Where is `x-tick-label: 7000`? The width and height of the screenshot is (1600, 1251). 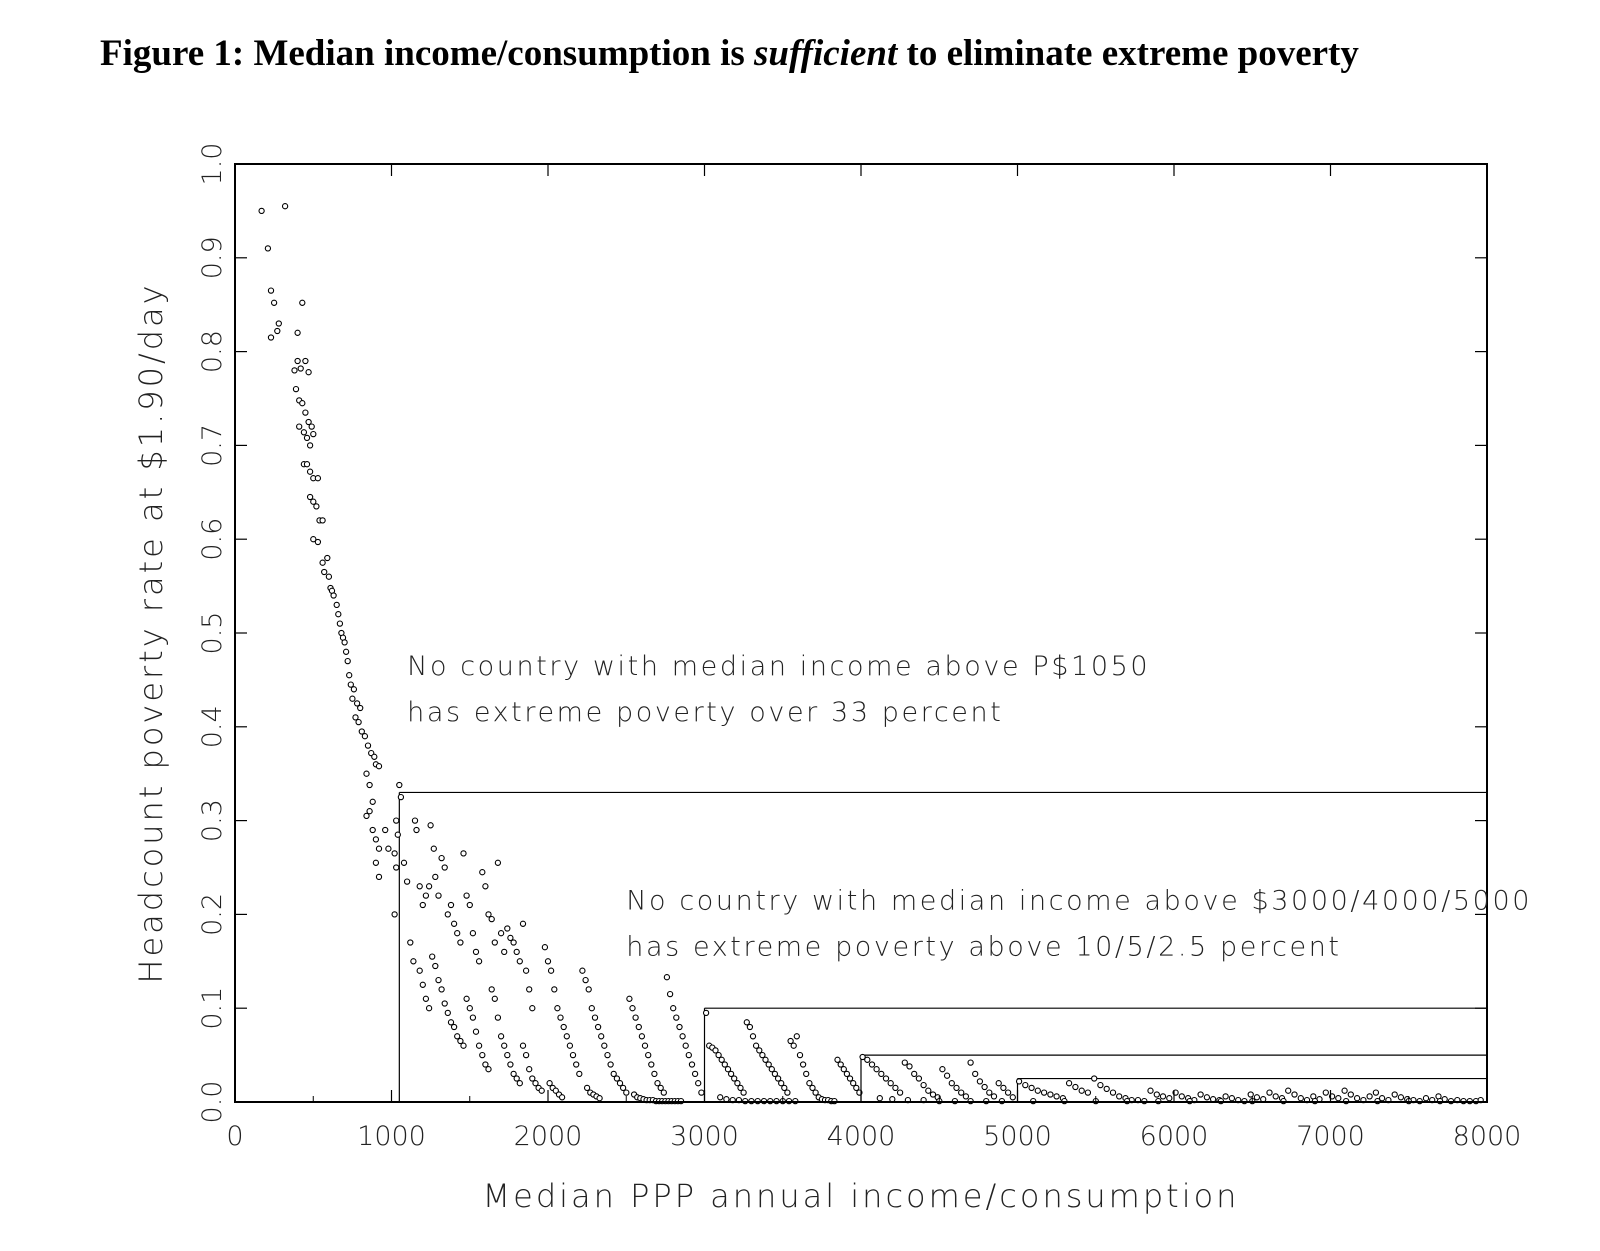
x-tick-label: 7000 is located at coordinates (1330, 1136).